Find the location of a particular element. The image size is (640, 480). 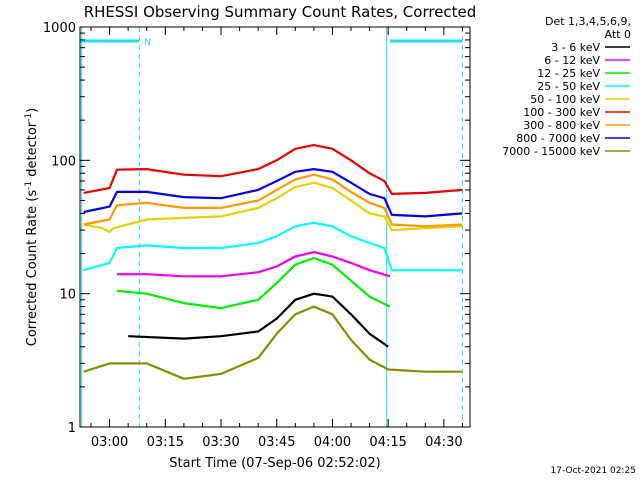

legend-label: 12 - 25 keV is located at coordinates (568, 73).